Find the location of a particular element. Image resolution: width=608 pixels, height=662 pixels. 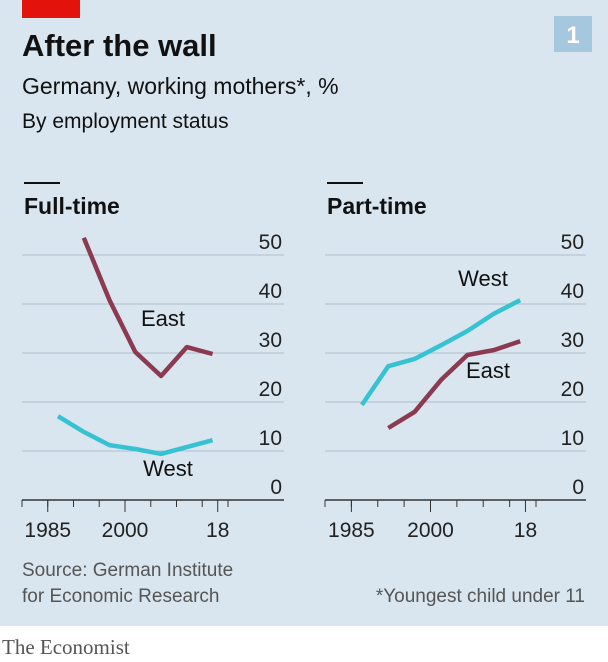

subtitle: Germany, working mothers*, % is located at coordinates (180, 86).